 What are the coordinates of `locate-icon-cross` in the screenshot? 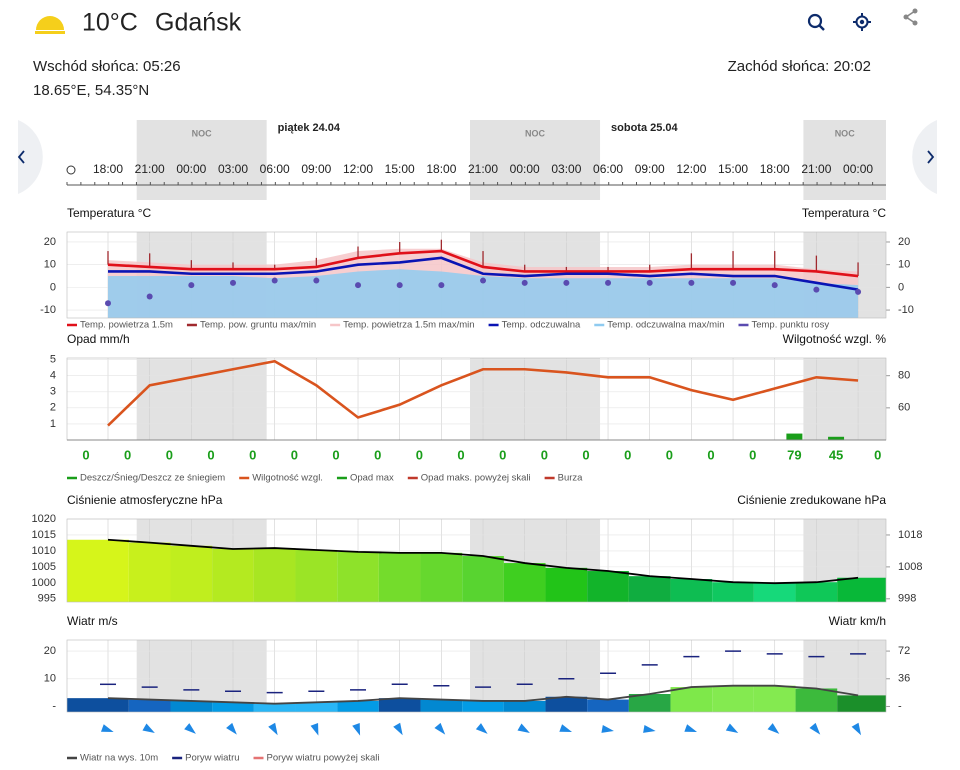 It's located at (862, 22).